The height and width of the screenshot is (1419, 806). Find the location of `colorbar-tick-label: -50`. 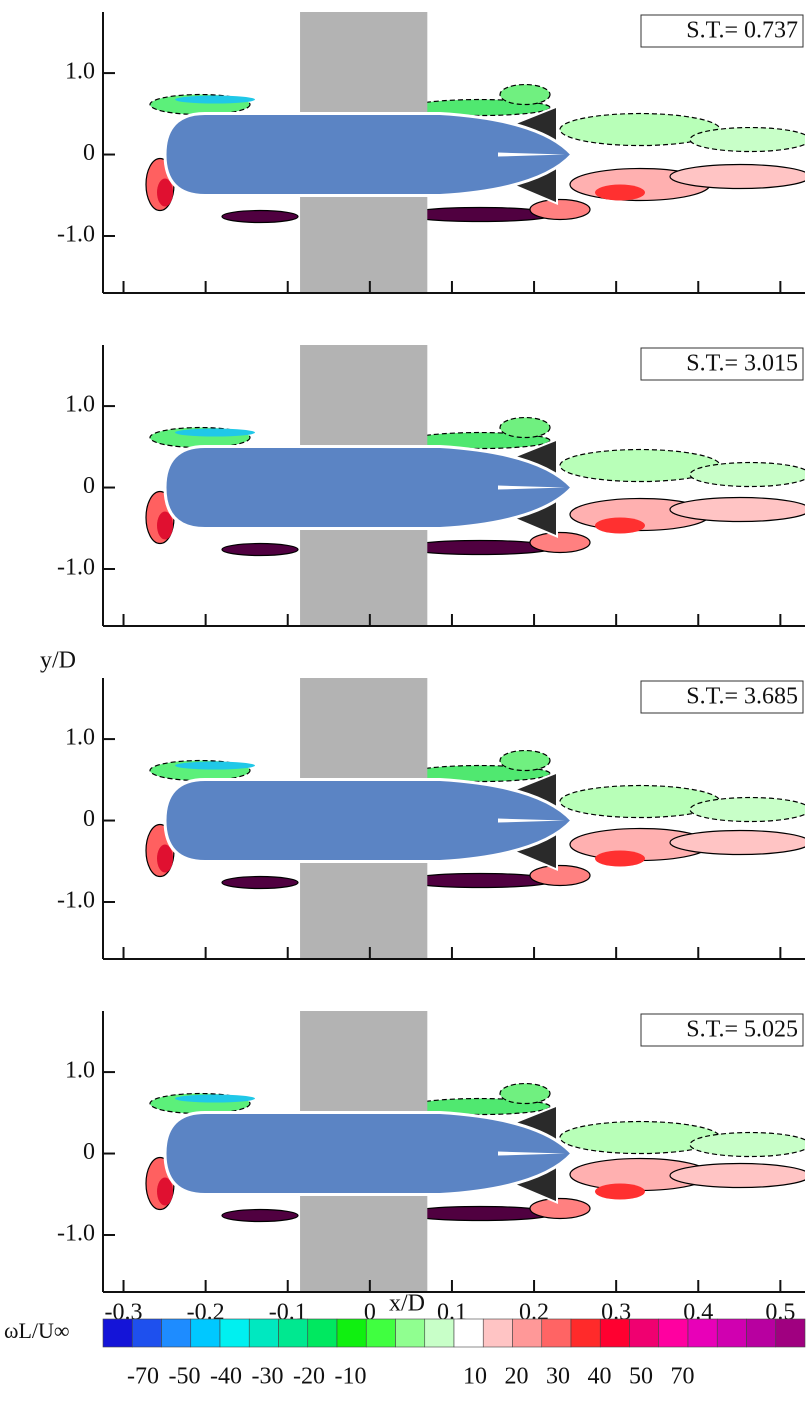

colorbar-tick-label: -50 is located at coordinates (185, 1377).